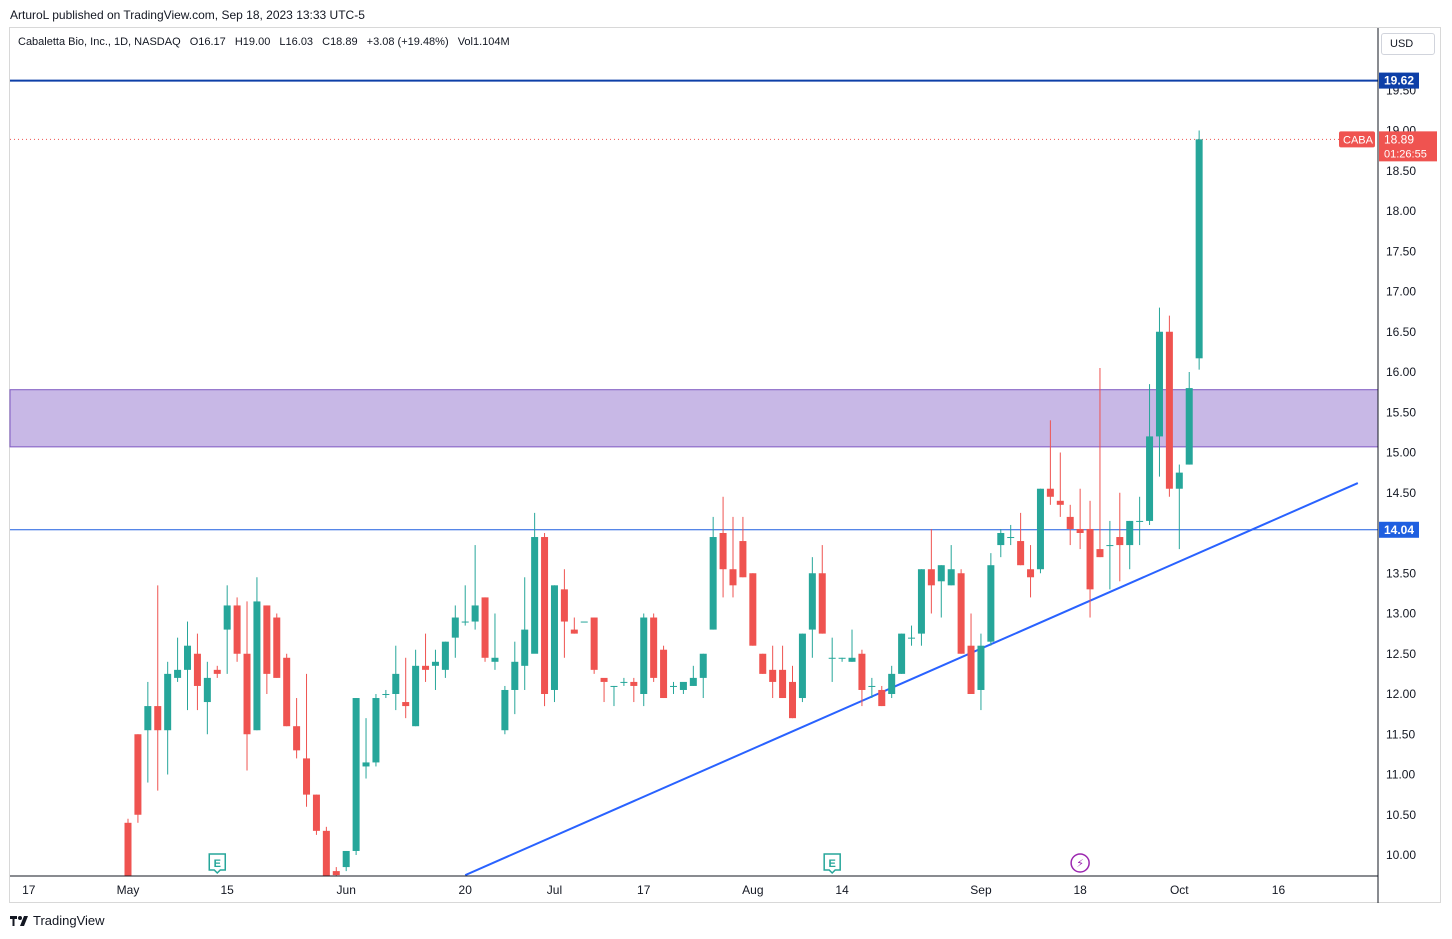 The height and width of the screenshot is (939, 1452). I want to click on tradingview-logo-icon, so click(19, 920).